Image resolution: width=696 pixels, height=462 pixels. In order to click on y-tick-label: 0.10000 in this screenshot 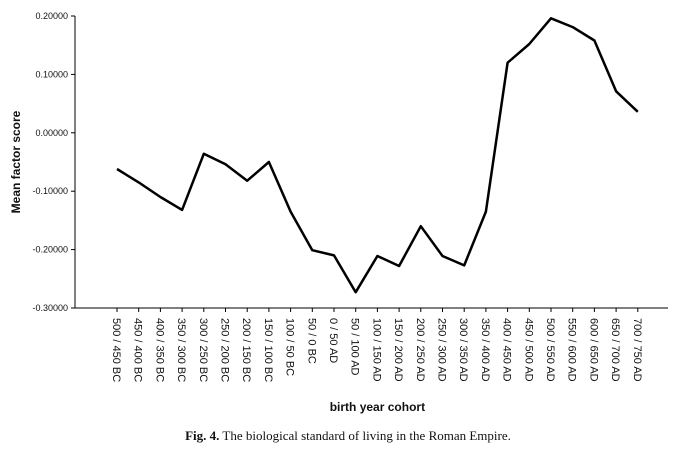, I will do `click(51, 74)`.